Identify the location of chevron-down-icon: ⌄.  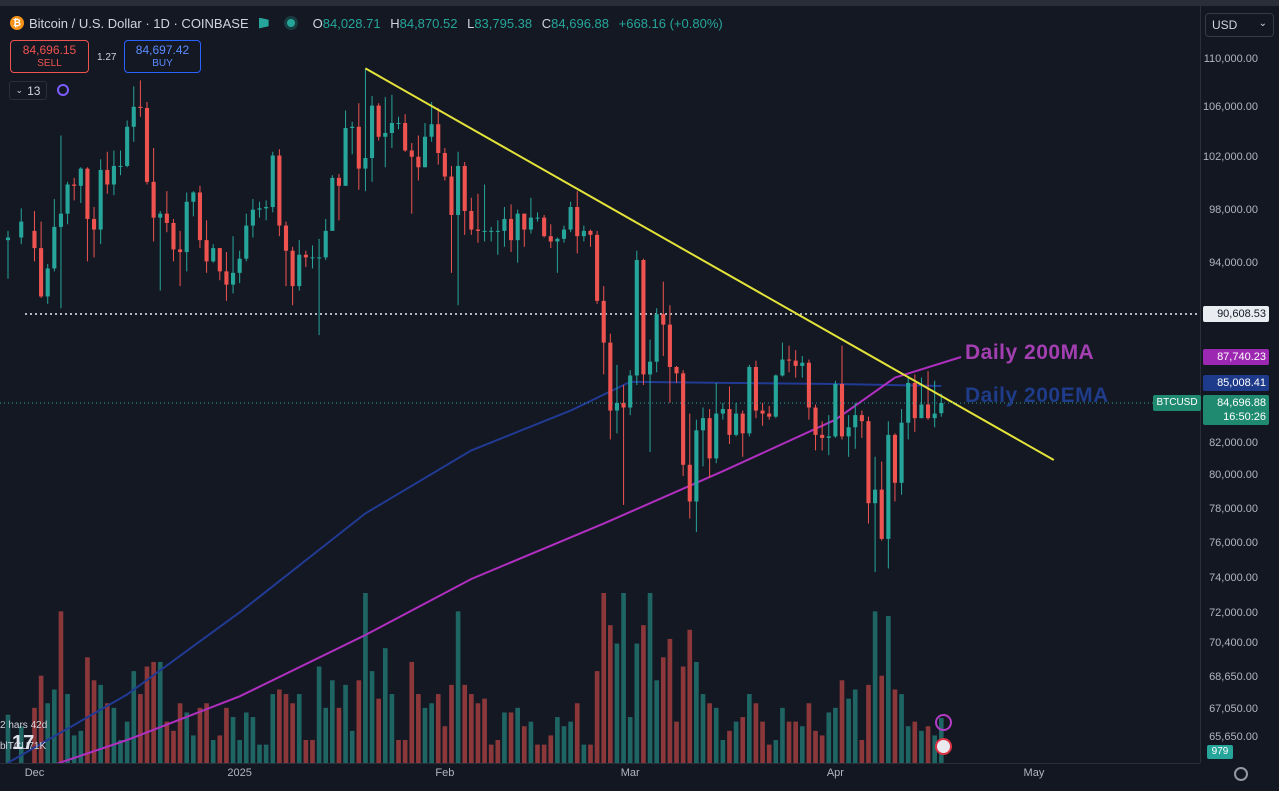
(1262, 23).